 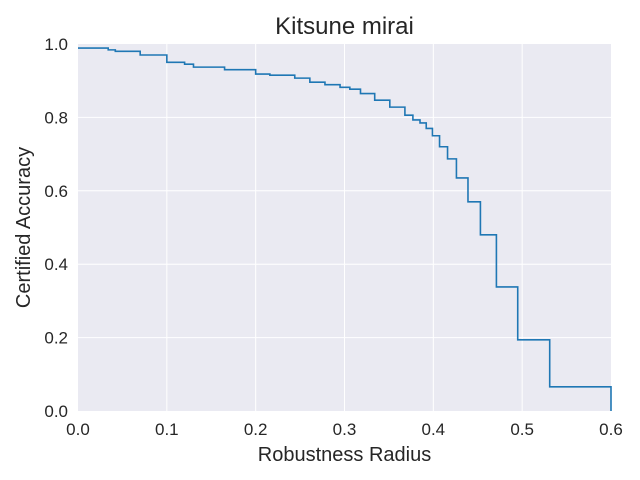 I want to click on y-axis-ticks: 0.0 0.2 0.4 0.6 0.8 1.0, so click(x=56, y=228).